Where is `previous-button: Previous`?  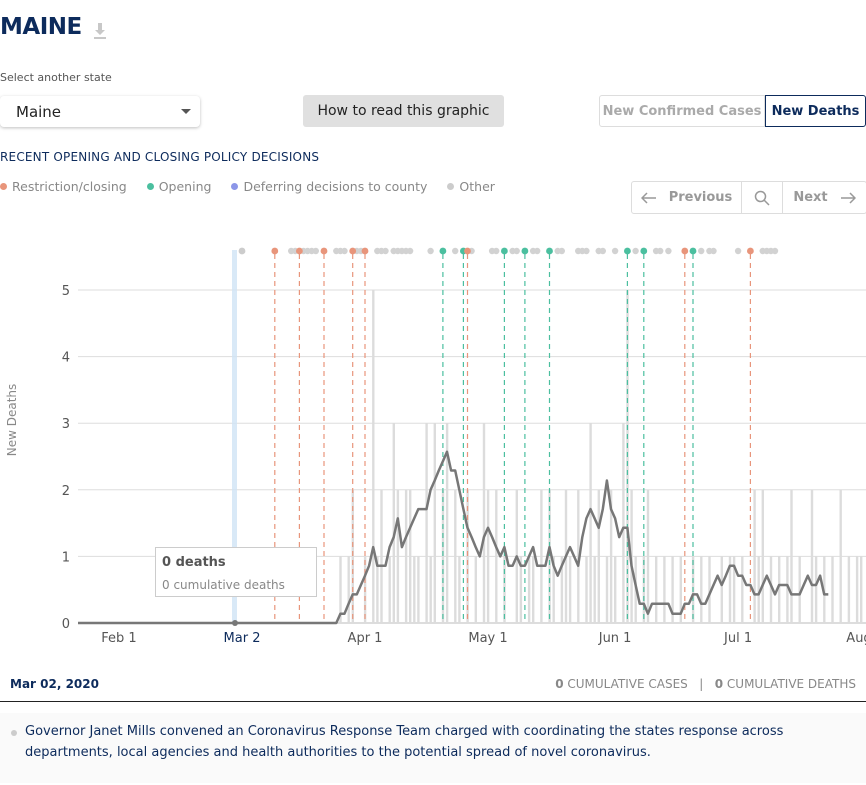
previous-button: Previous is located at coordinates (687, 197).